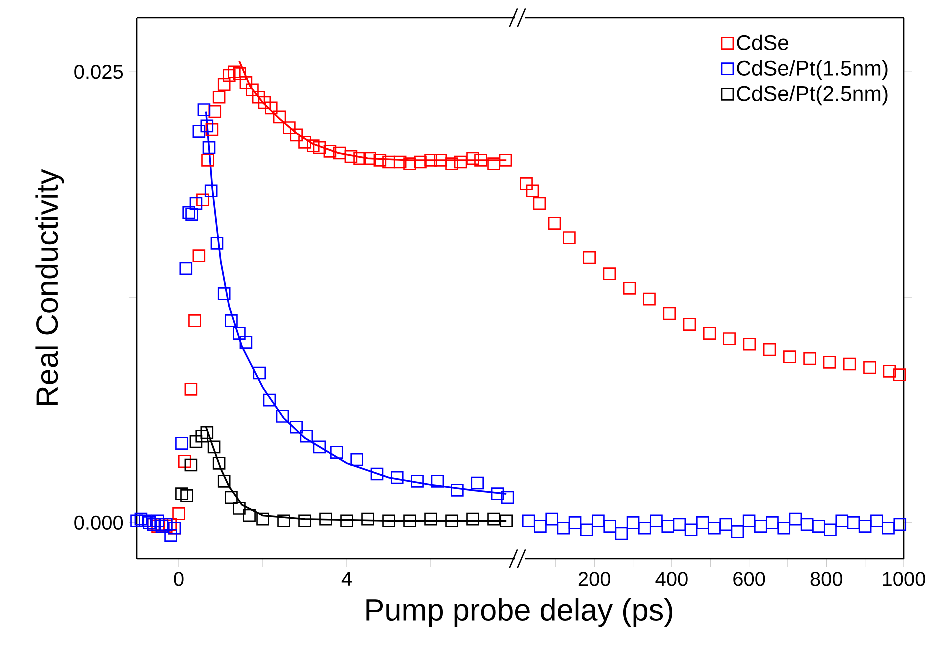  What do you see at coordinates (519, 613) in the screenshot?
I see `x-axis-title: Pump probe delay (ps)` at bounding box center [519, 613].